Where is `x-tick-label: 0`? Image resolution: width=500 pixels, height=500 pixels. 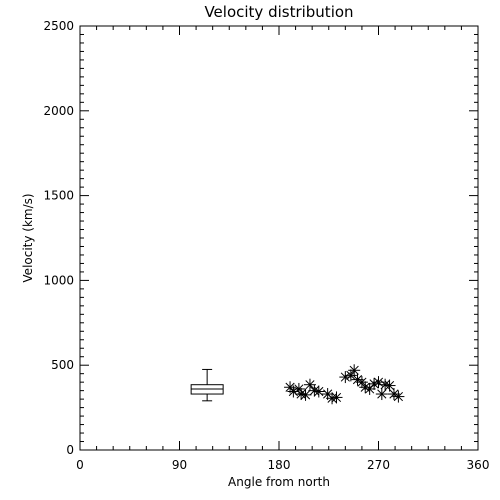
x-tick-label: 0 is located at coordinates (80, 465).